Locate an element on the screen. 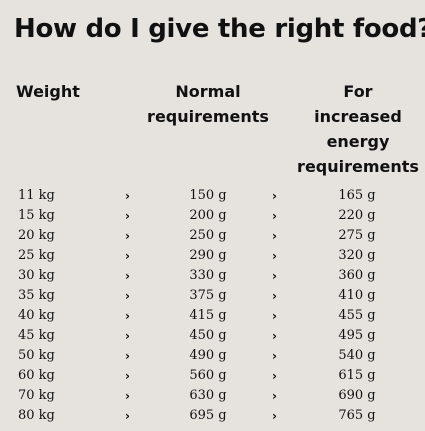 The width and height of the screenshot is (425, 431). increased-portion-cell: 765 g is located at coordinates (357, 415).